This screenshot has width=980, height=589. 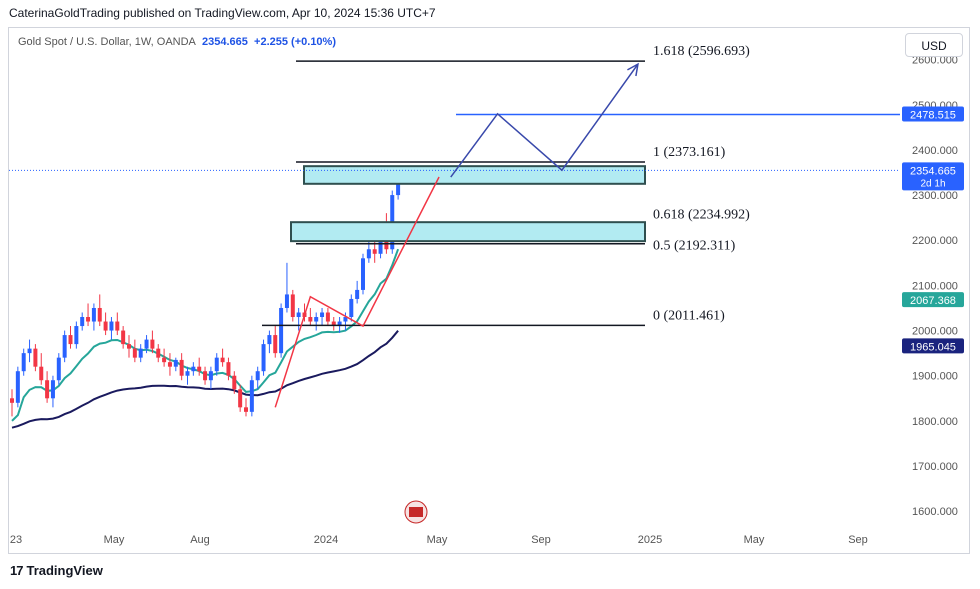 What do you see at coordinates (200, 540) in the screenshot?
I see `x-tick-label: Aug` at bounding box center [200, 540].